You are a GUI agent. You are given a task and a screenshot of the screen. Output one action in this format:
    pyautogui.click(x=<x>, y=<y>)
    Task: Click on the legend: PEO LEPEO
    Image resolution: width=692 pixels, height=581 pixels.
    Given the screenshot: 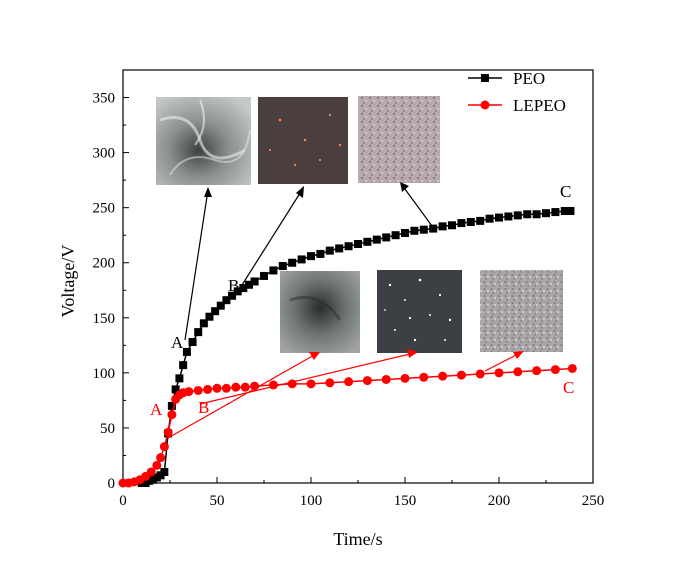 What is the action you would take?
    pyautogui.click(x=517, y=92)
    